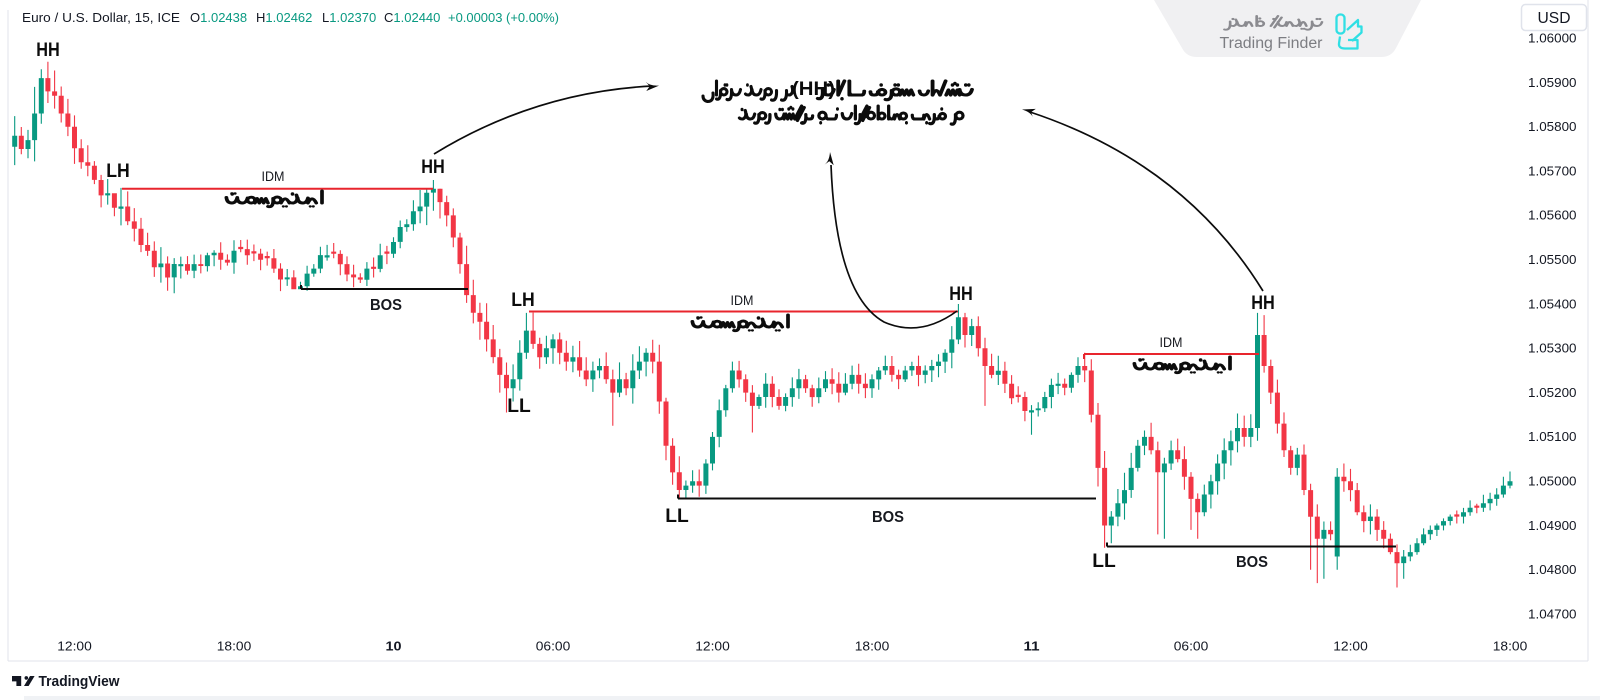 Image resolution: width=1600 pixels, height=700 pixels. What do you see at coordinates (412, 17) in the screenshot?
I see `svg-text: C1.02440` at bounding box center [412, 17].